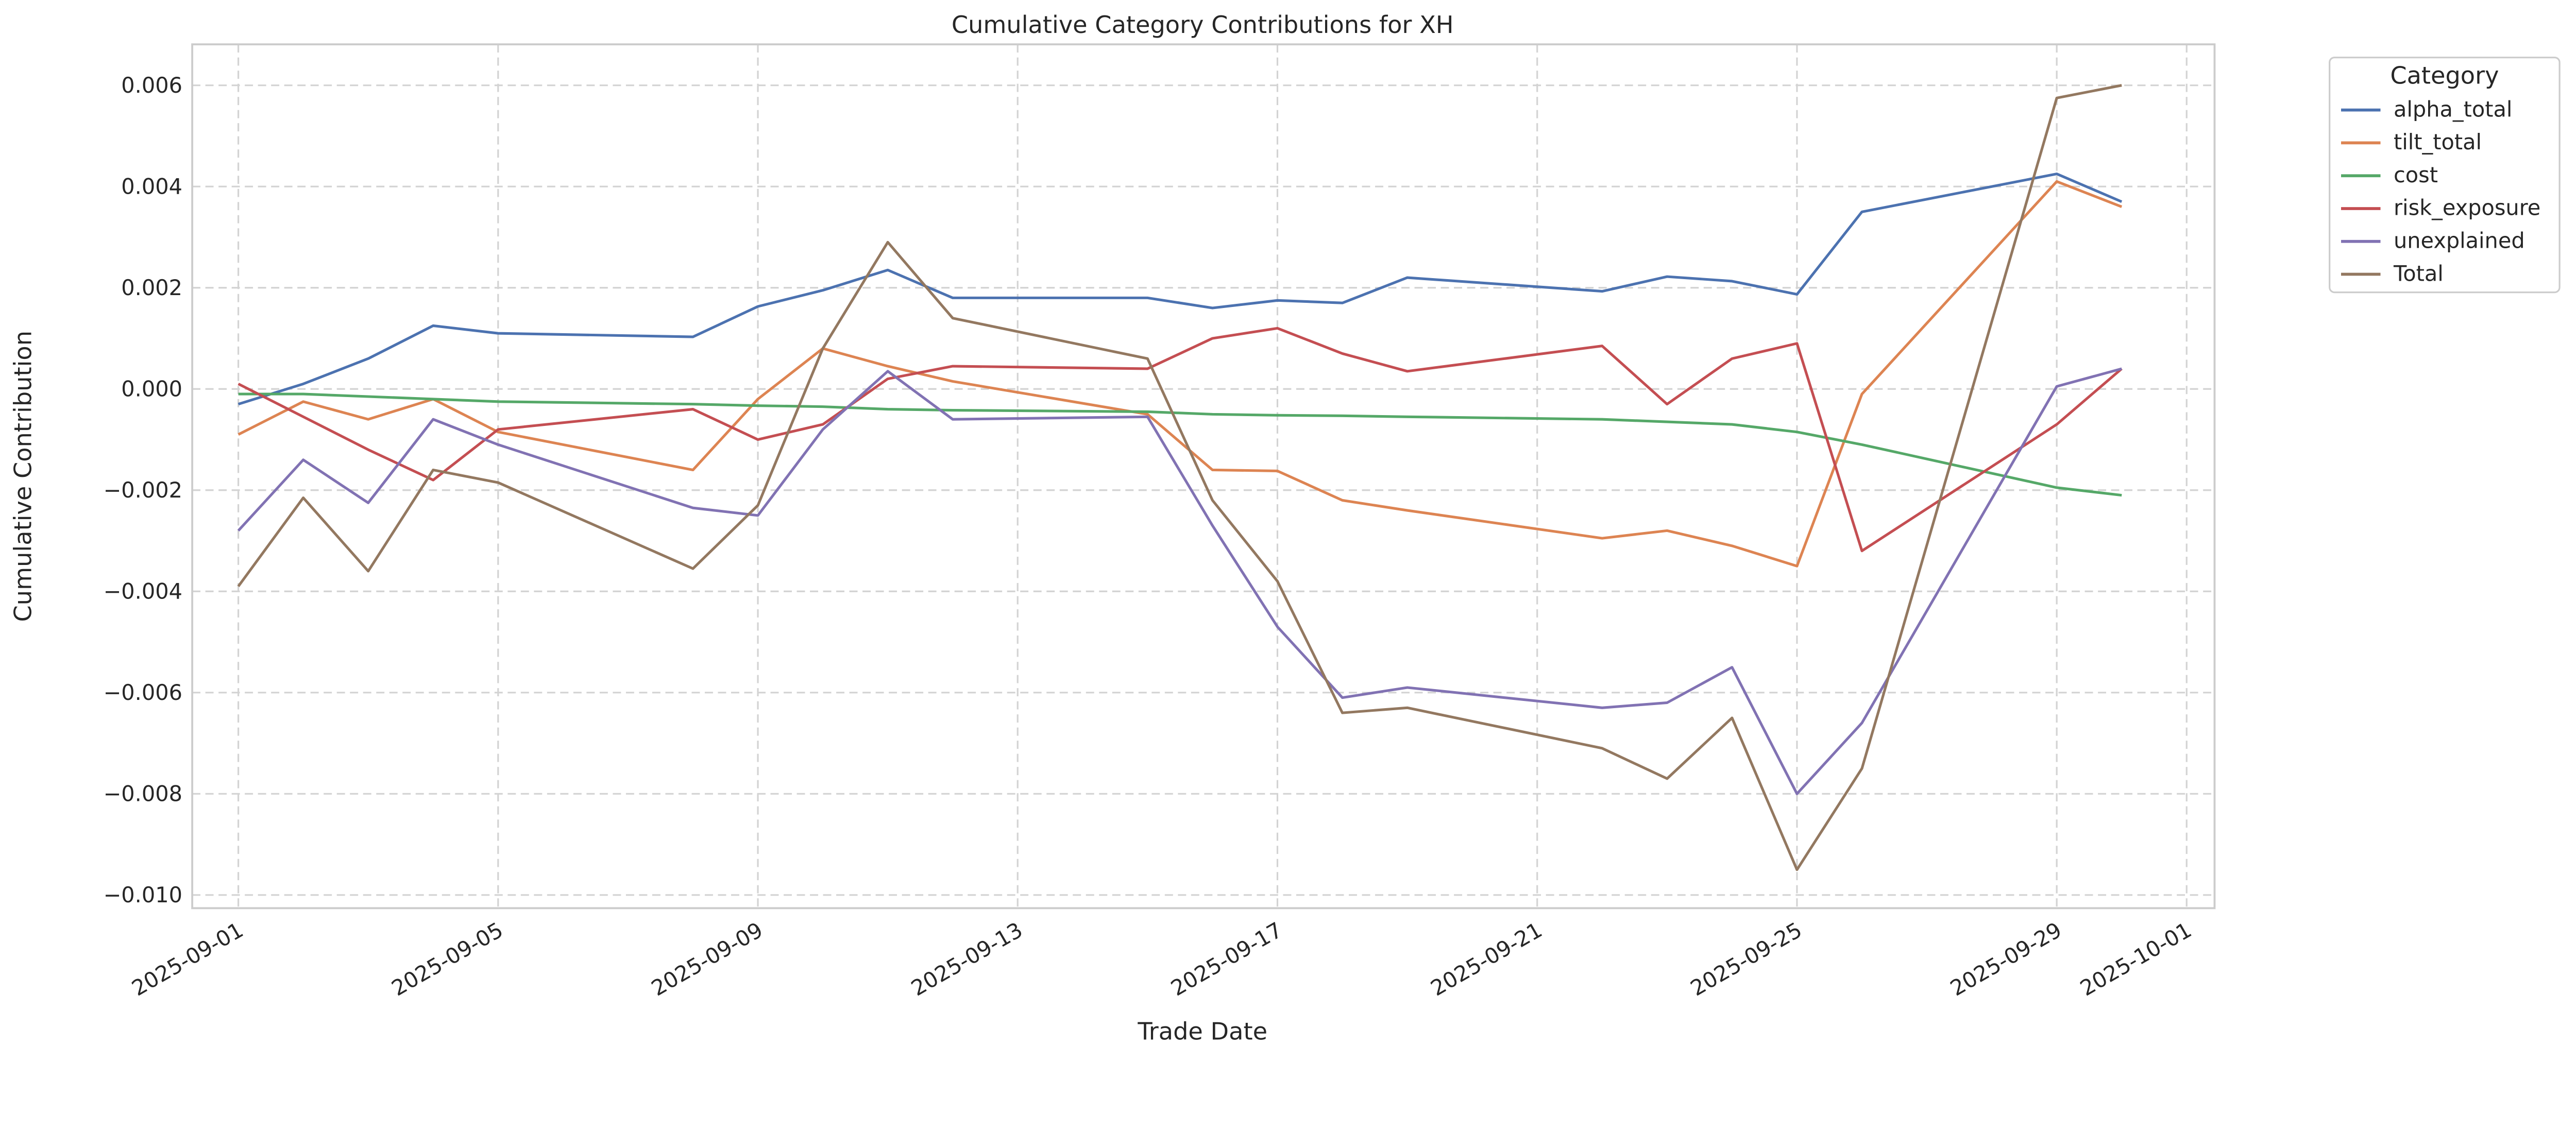  I want to click on legend-entry: unexplained, so click(2459, 241).